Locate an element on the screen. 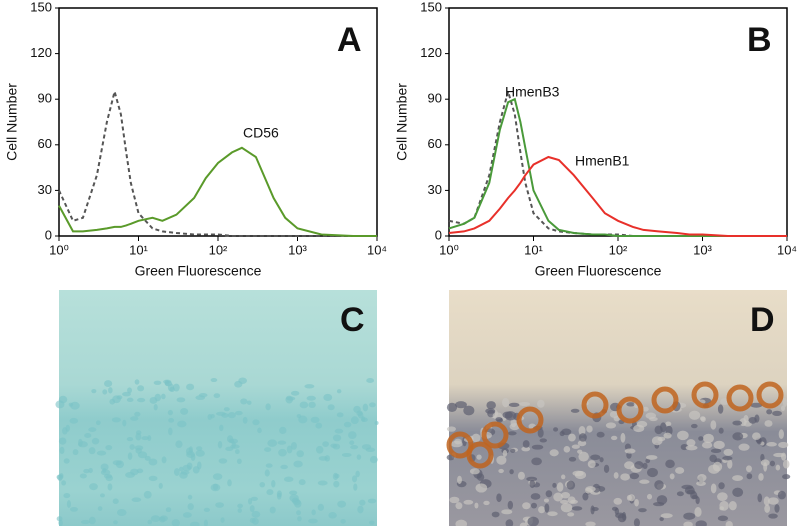 This screenshot has height=526, width=800. panel-label: C is located at coordinates (352, 320).